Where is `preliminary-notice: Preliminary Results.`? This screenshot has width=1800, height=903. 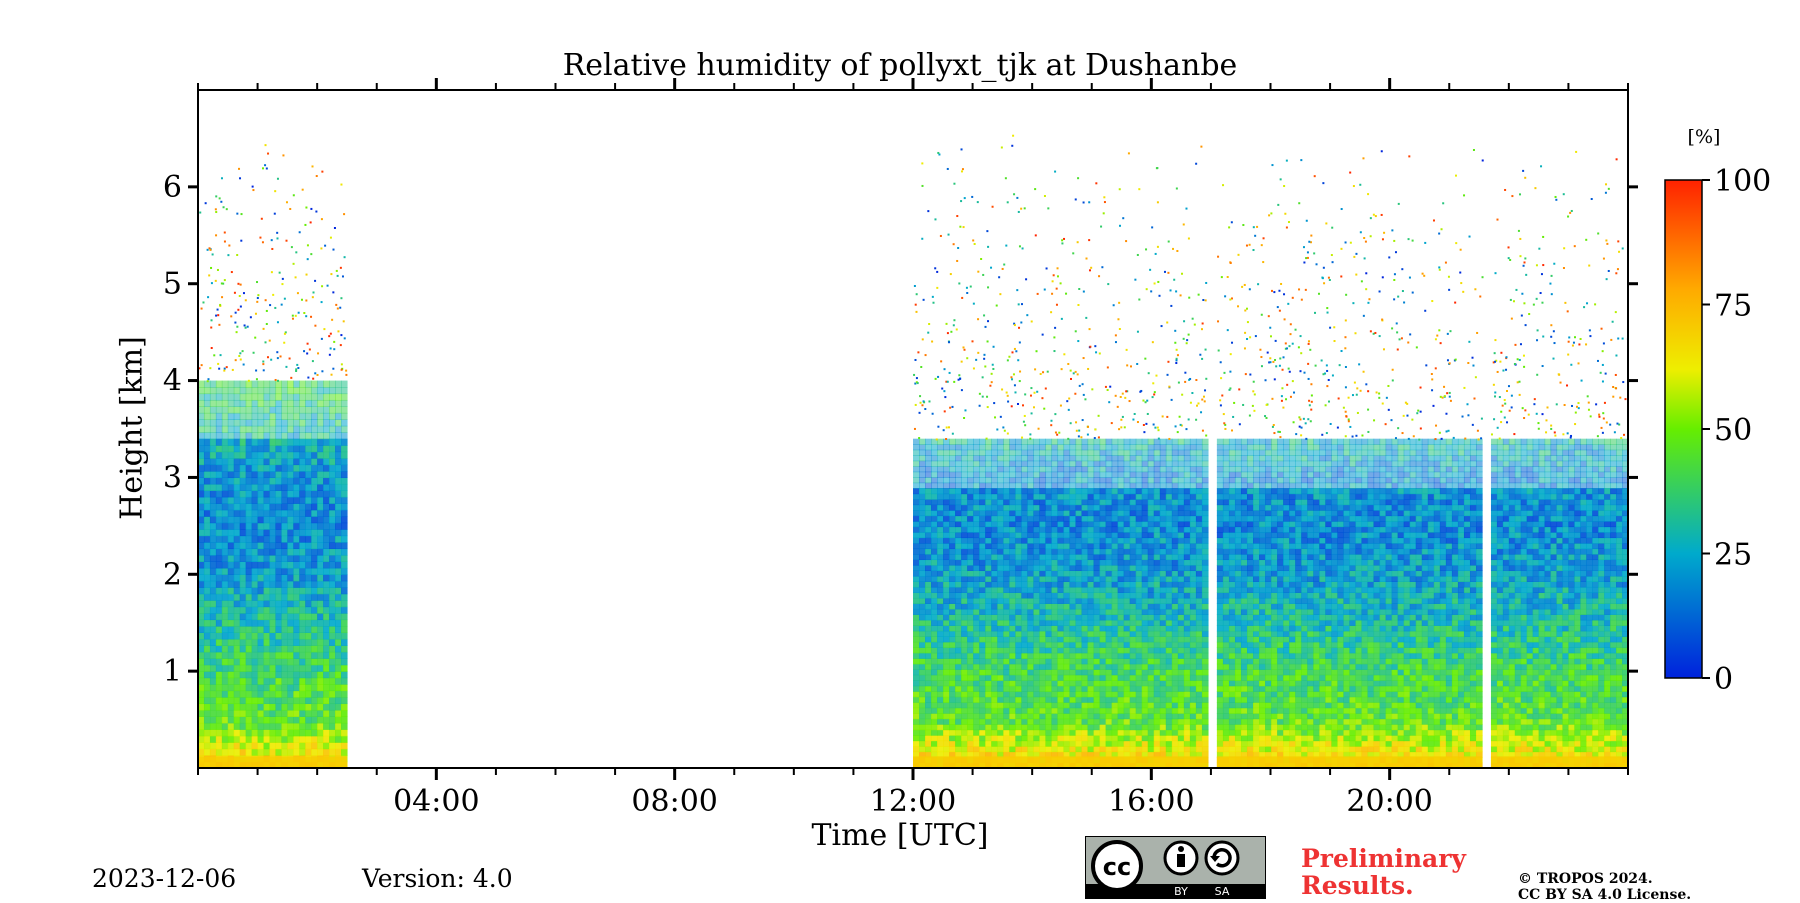
preliminary-notice: Preliminary Results. is located at coordinates (1383, 872).